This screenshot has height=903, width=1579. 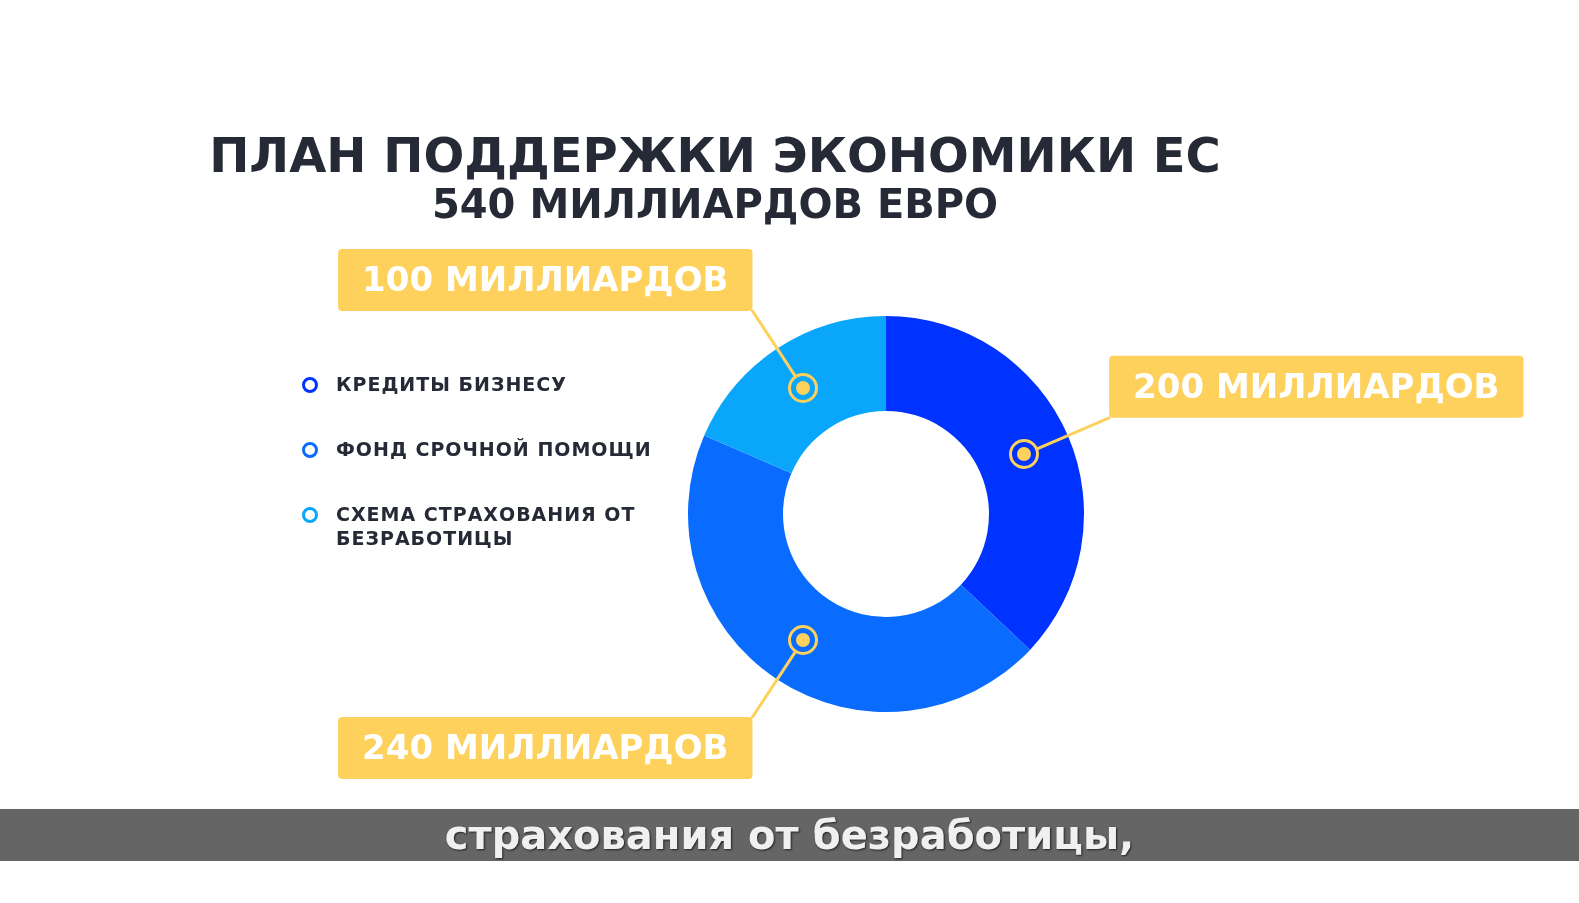 I want to click on chart-title: ПЛАН ПОДДЕРЖКИ ЭКОНОМИКИ ЕС, so click(x=715, y=155).